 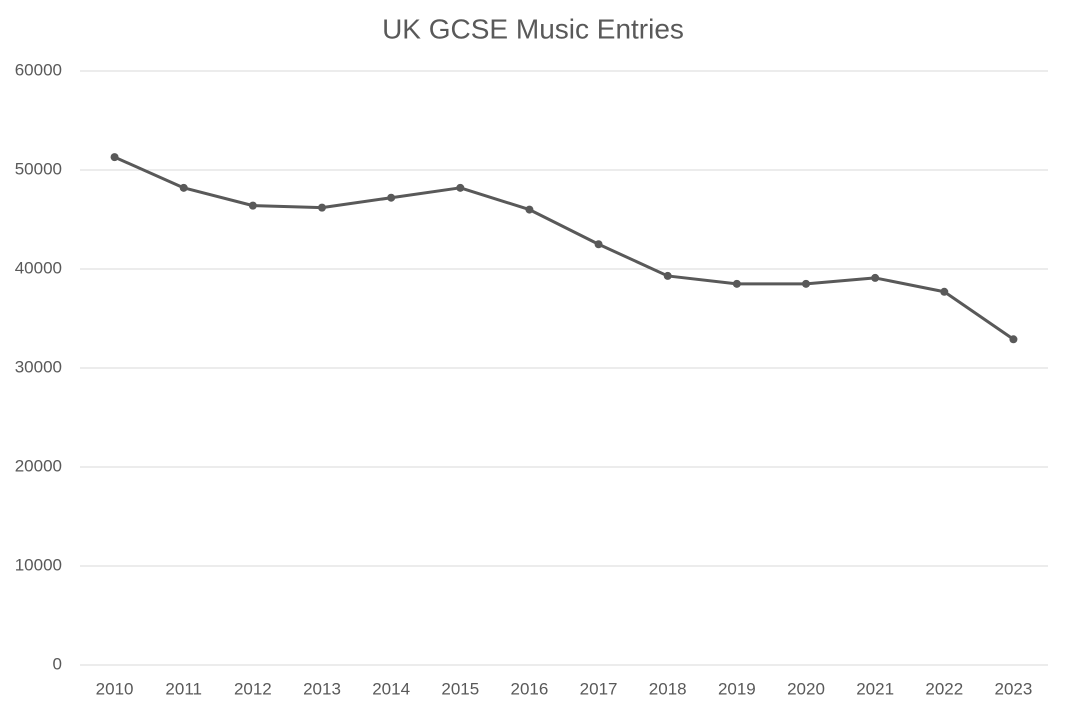 I want to click on y-tick-label: 0, so click(x=57, y=663).